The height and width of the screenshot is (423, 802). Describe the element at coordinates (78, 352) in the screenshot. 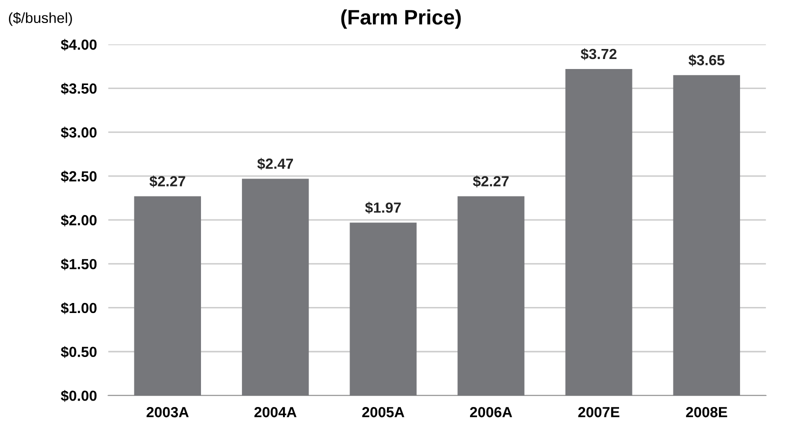

I see `y-tick-label: $0.50` at that location.